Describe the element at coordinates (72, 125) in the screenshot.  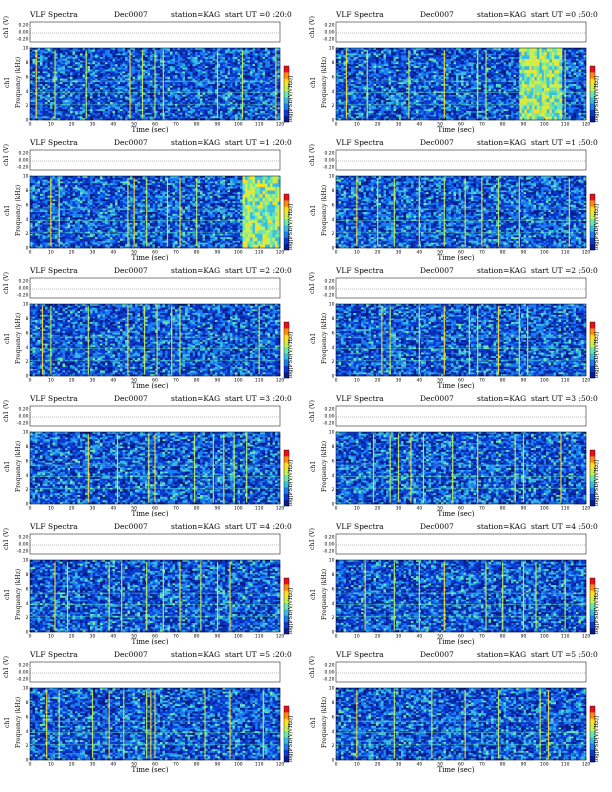
I see `time-tick-label: 20` at that location.